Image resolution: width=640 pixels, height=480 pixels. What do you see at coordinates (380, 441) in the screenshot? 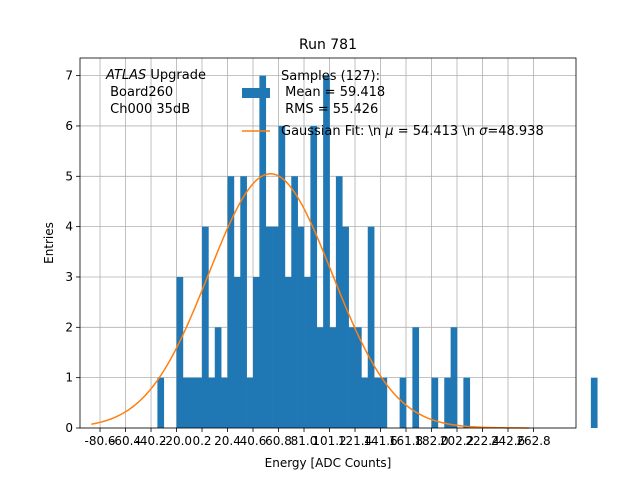
I see `x-tick-label: 141.6` at bounding box center [380, 441].